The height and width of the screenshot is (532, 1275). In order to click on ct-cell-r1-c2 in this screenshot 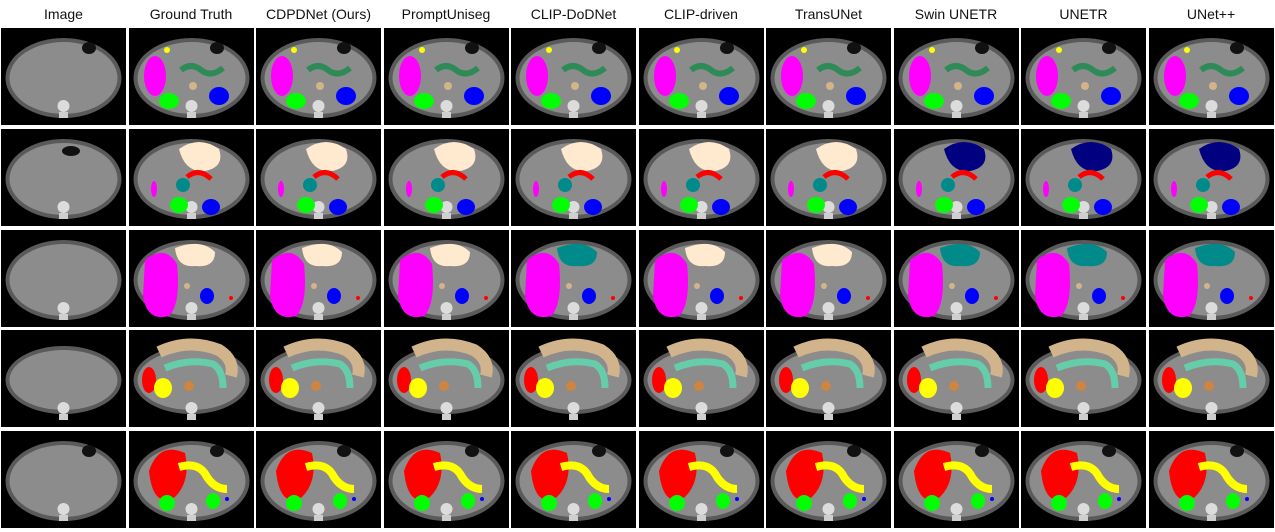, I will do `click(318, 177)`.